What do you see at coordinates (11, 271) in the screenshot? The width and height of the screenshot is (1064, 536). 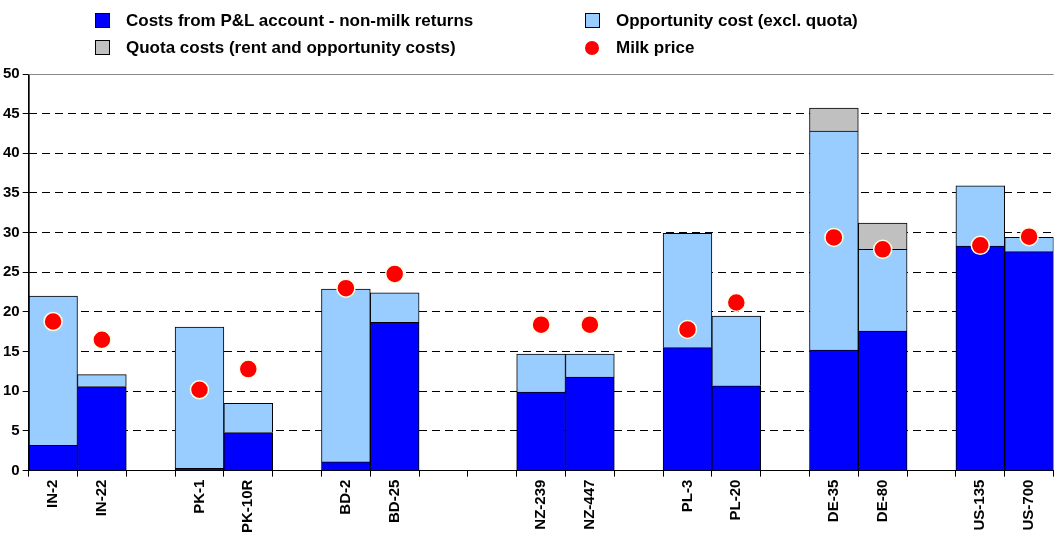 I see `y-tick-label: 25` at bounding box center [11, 271].